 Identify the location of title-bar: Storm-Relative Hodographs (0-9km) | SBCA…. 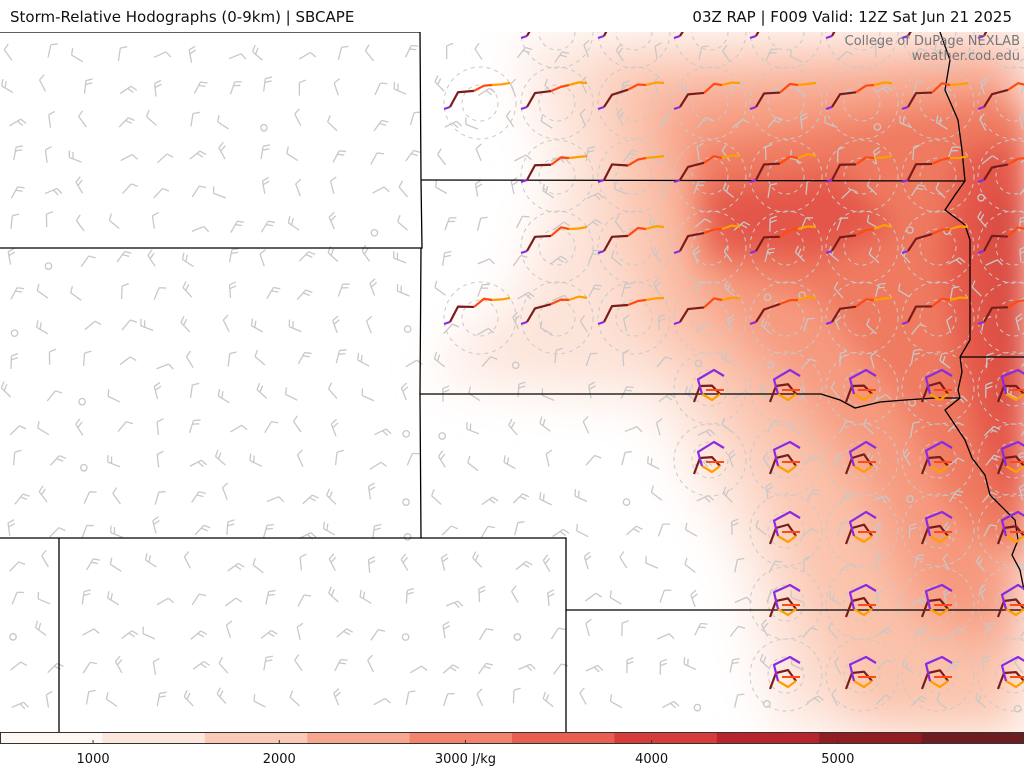
(512, 16).